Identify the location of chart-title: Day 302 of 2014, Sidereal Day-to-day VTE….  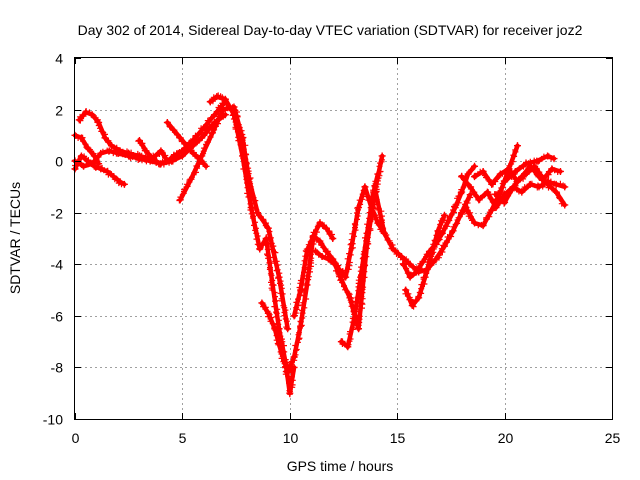
(330, 30).